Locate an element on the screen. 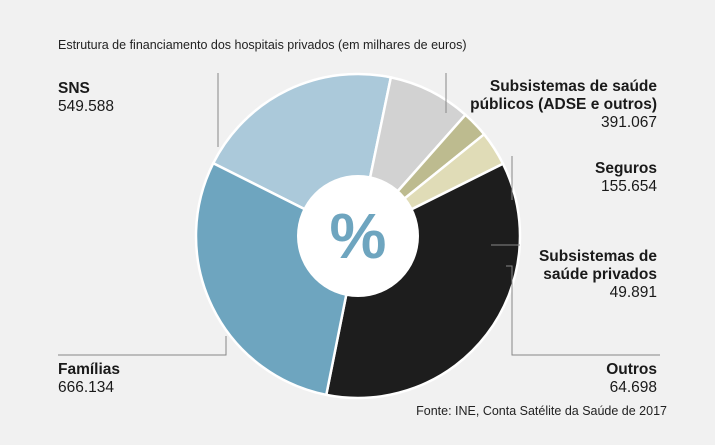 This screenshot has width=715, height=445. pie-slice-famílias-4 is located at coordinates (423, 281).